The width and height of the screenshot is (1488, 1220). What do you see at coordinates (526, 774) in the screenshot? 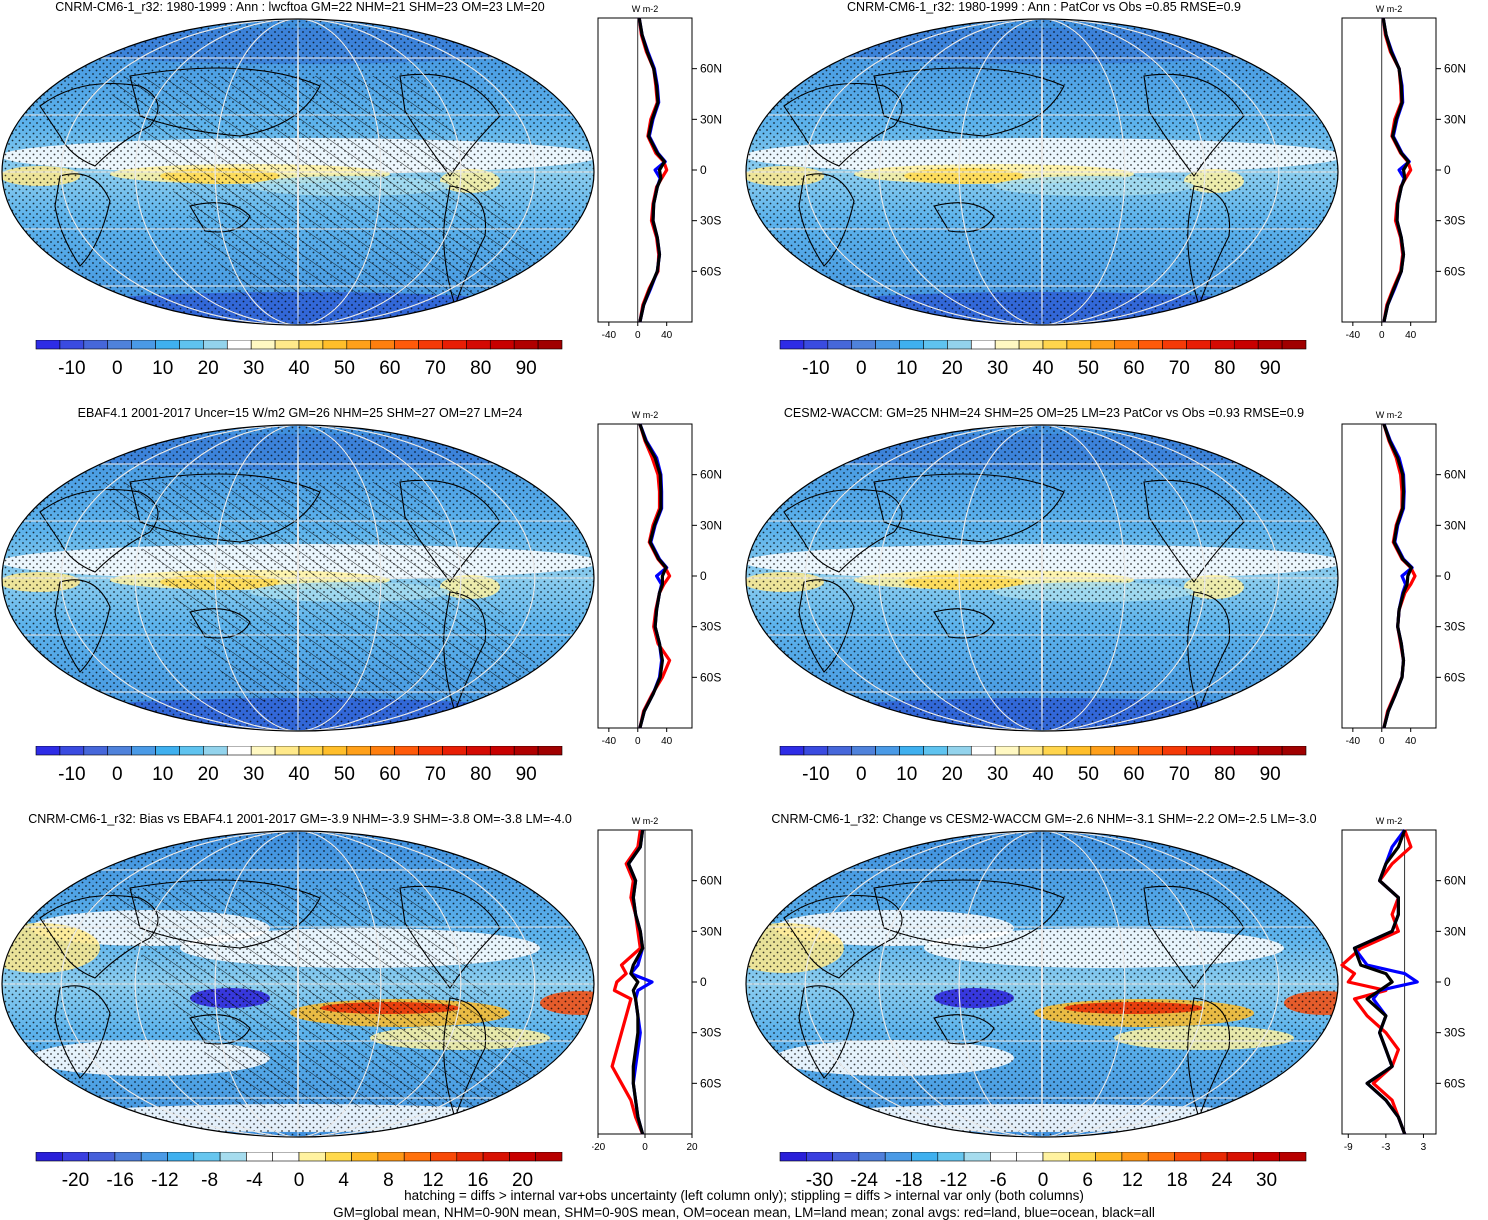
I see `colorbar-tick-label: 90` at bounding box center [526, 774].